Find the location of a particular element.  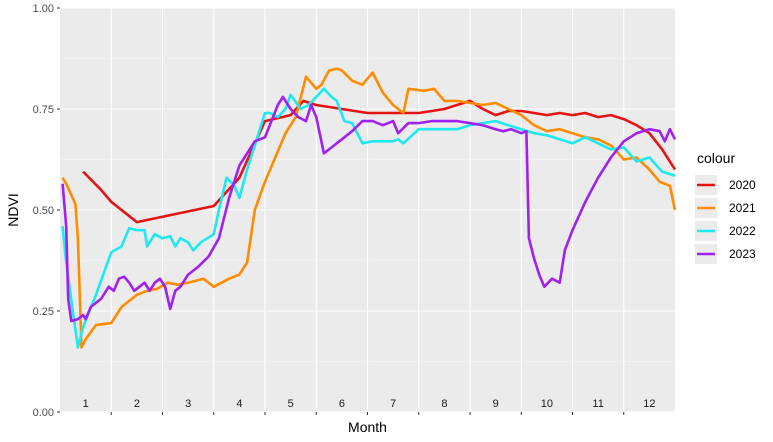

legend: colour 2020 2021 2022 2023 is located at coordinates (725, 207).